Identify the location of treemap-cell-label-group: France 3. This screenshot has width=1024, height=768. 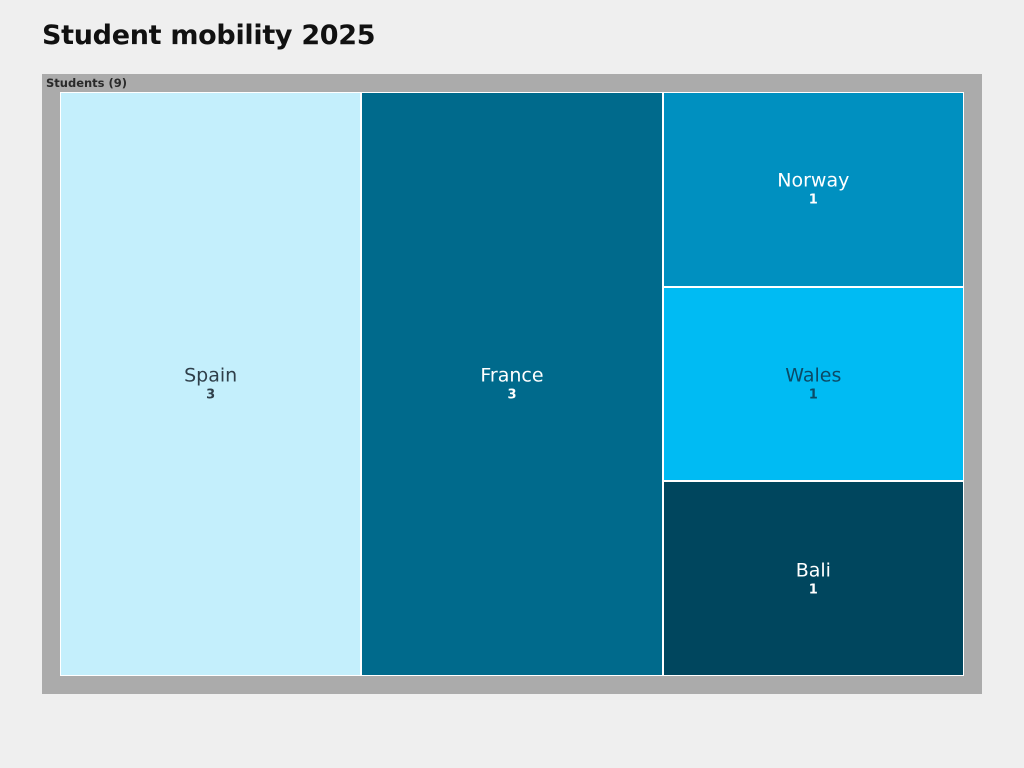
(511, 384).